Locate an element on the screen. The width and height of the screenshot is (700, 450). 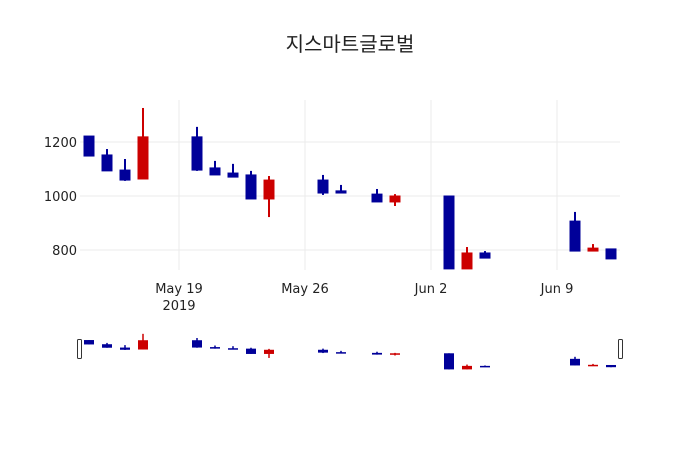
y-tick-label: 1200 is located at coordinates (60, 143).